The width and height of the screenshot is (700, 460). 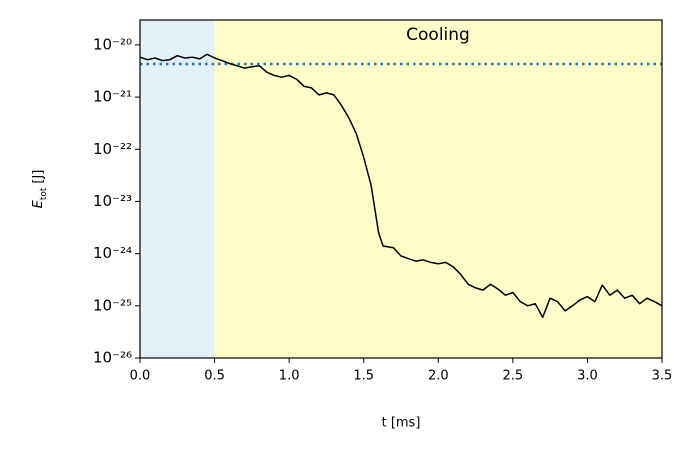 I want to click on y-tick-label: 10⁻²², so click(x=112, y=149).